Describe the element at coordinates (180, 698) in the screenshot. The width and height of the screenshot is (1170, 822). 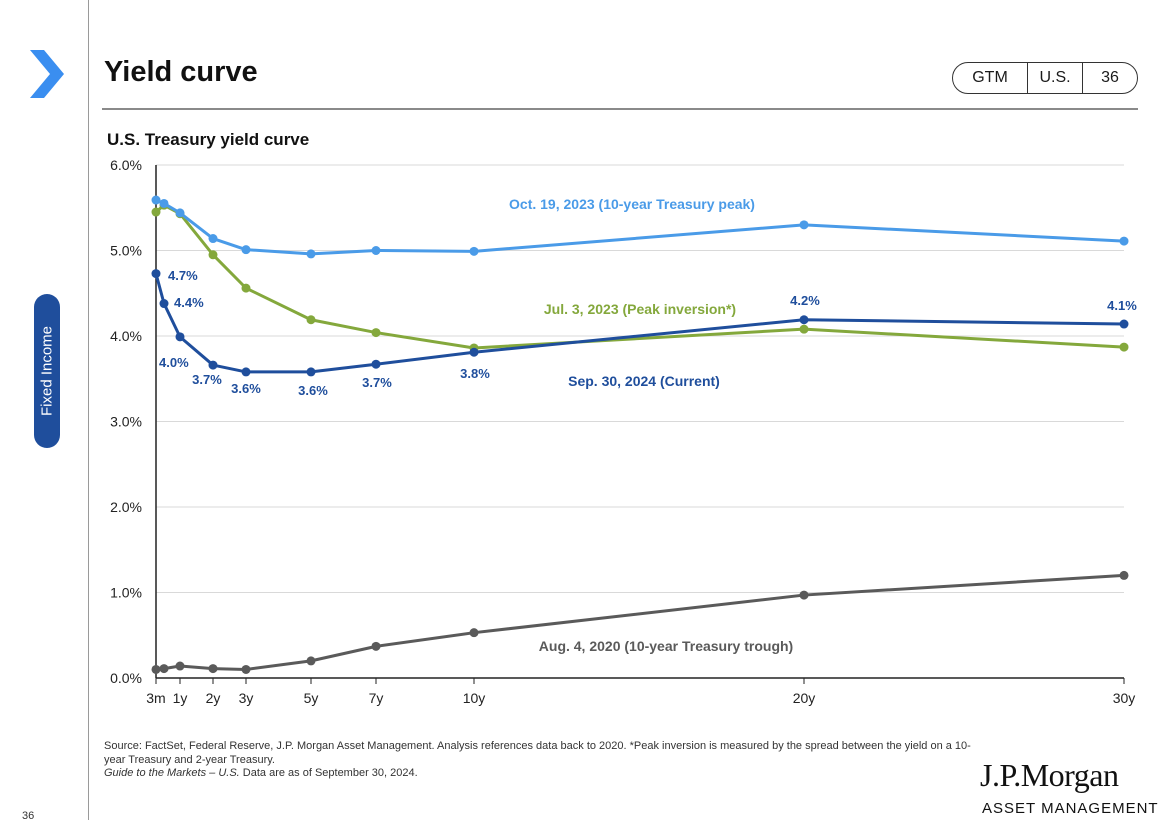
I see `x-tick-label: 1y` at that location.